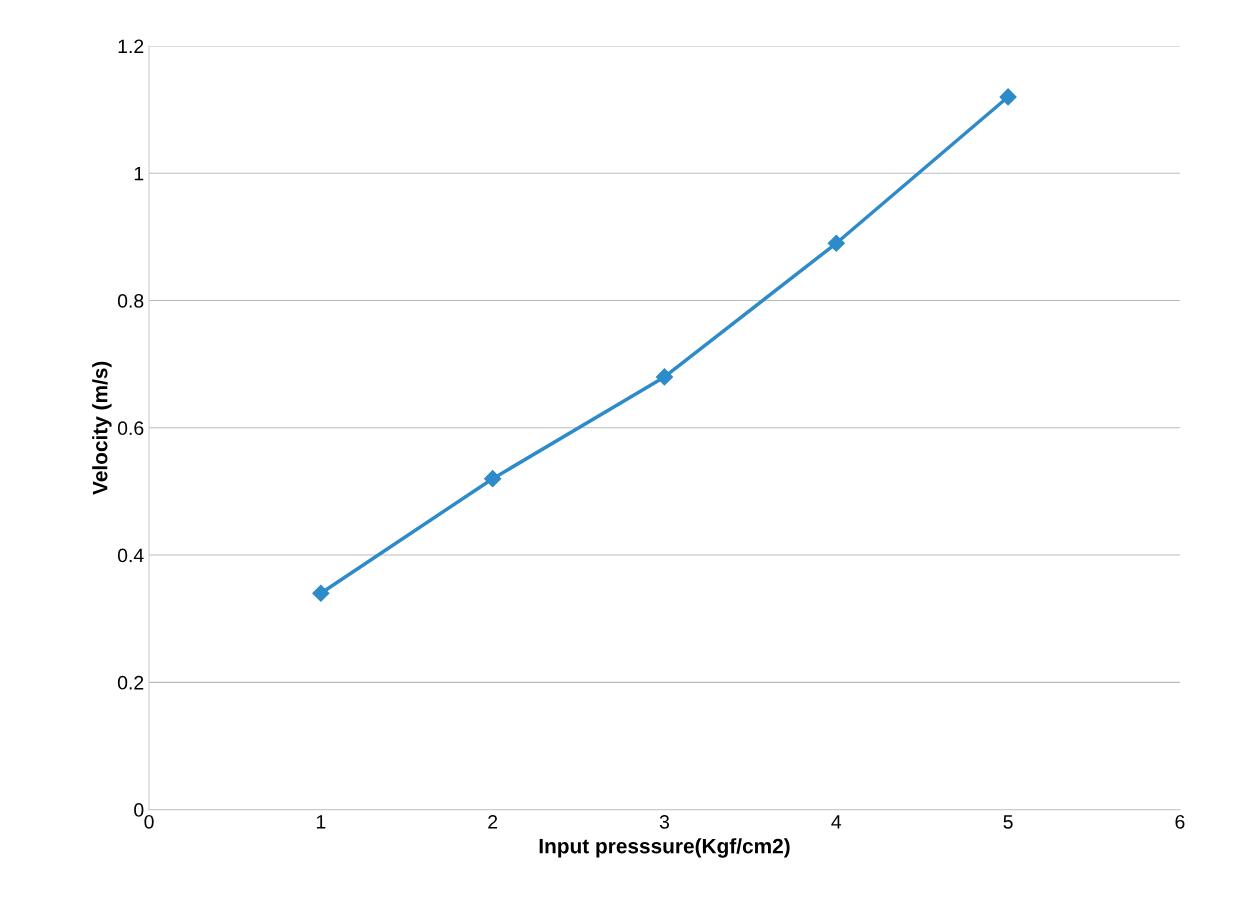 This screenshot has height=920, width=1242. I want to click on x-tick-label: 4, so click(836, 822).